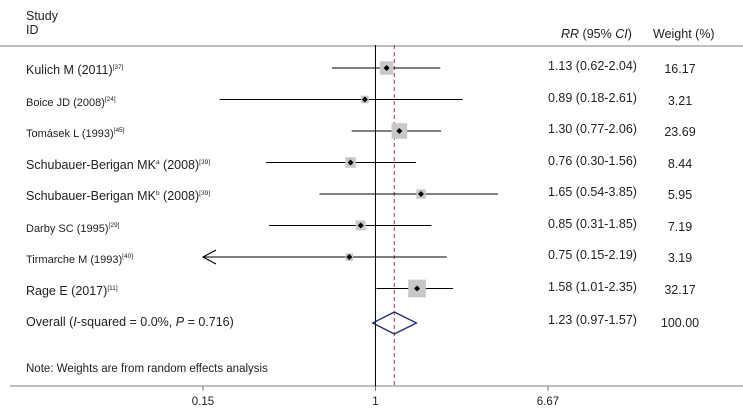 Image resolution: width=743 pixels, height=416 pixels. Describe the element at coordinates (157, 162) in the screenshot. I see `study-subgroup-sup: a` at that location.